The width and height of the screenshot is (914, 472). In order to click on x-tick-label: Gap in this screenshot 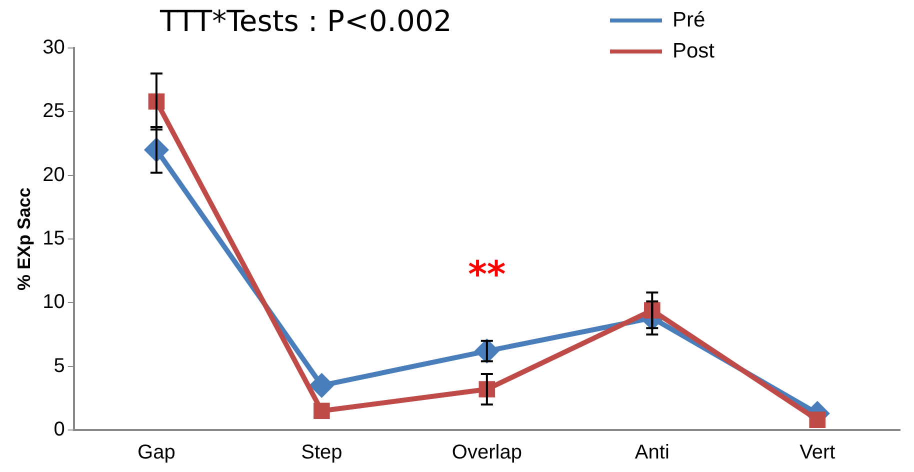, I will do `click(157, 453)`.